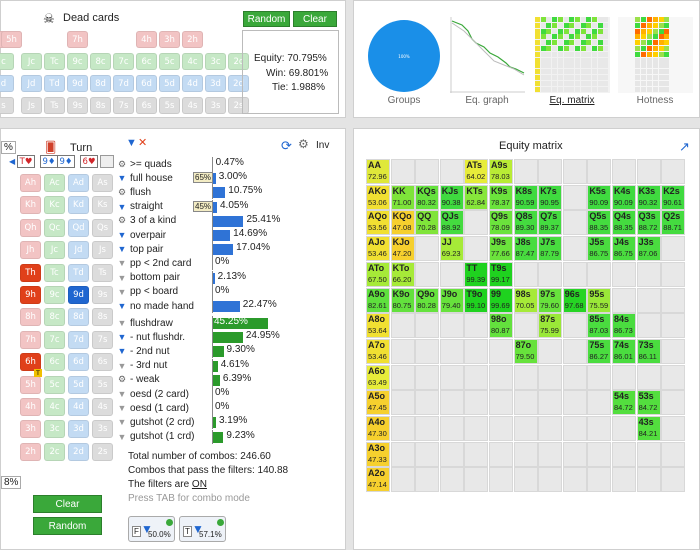 The height and width of the screenshot is (550, 700). I want to click on flop-filter-button: F ▼ 50.0%, so click(151, 529).